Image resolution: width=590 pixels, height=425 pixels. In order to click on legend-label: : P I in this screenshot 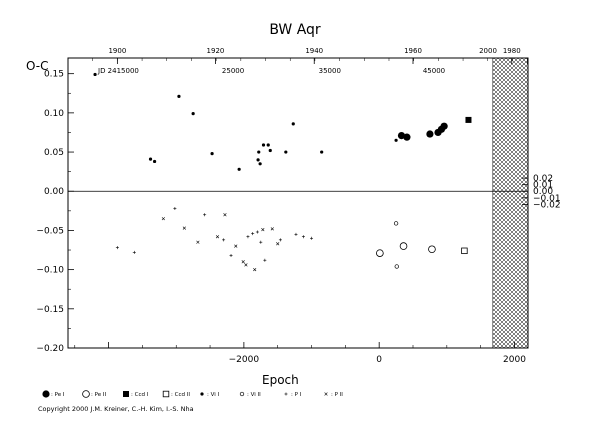, I will do `click(296, 395)`.